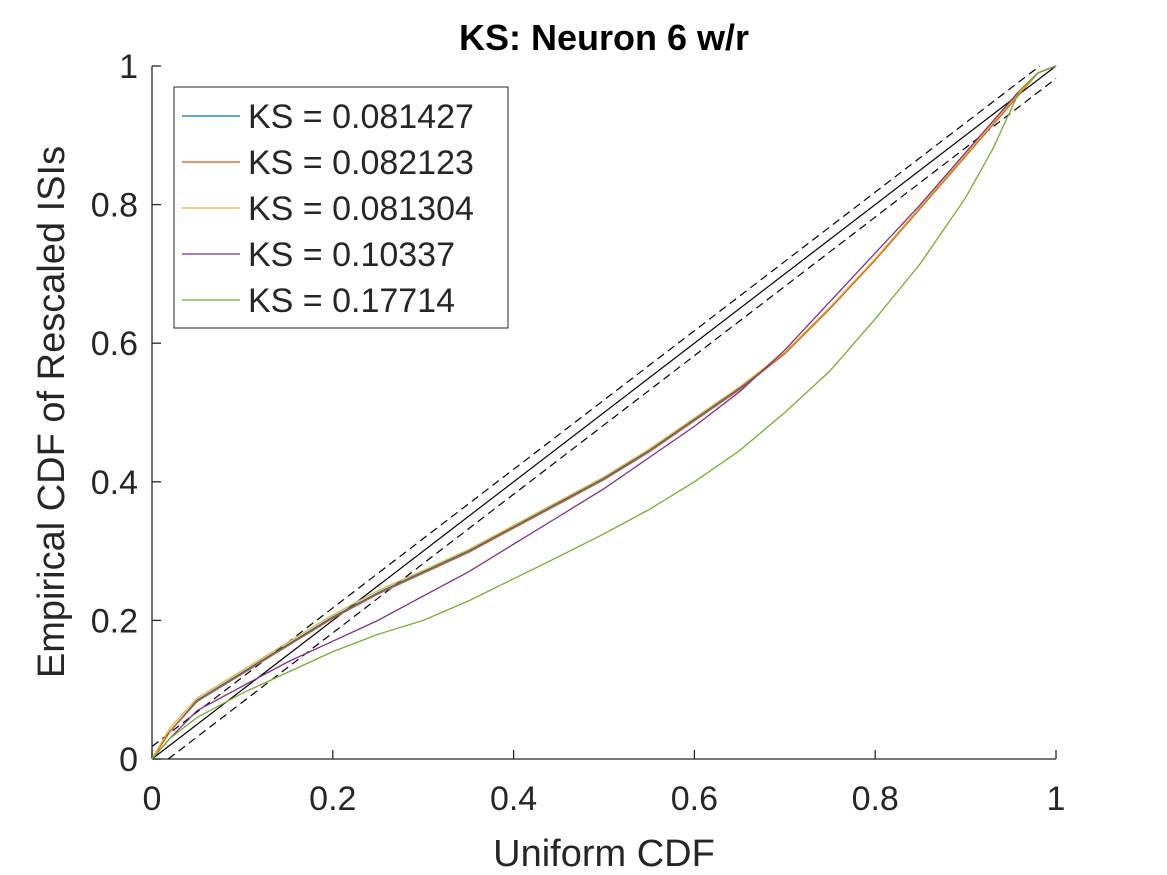 The width and height of the screenshot is (1167, 875). I want to click on x-tick-label: 0.8, so click(875, 799).